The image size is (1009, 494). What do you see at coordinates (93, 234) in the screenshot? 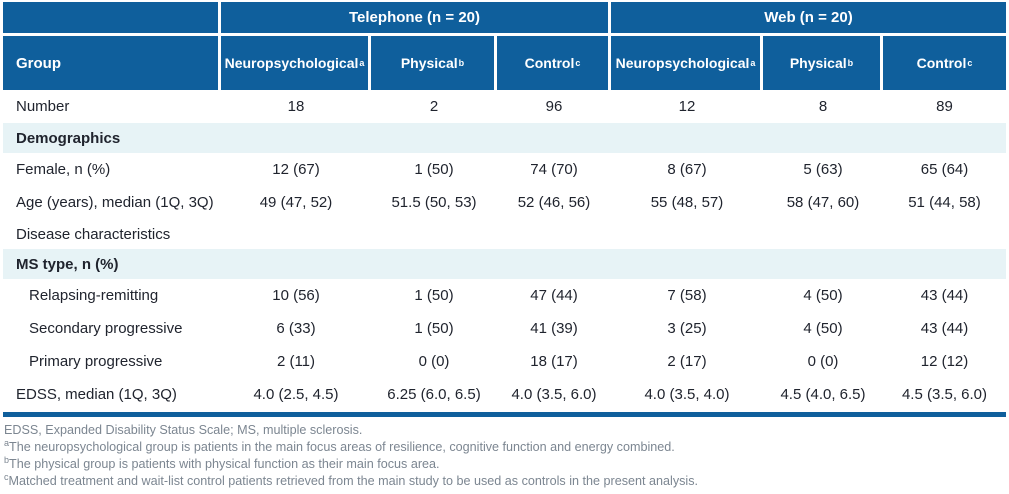
I see `row-label: Disease characteristics` at bounding box center [93, 234].